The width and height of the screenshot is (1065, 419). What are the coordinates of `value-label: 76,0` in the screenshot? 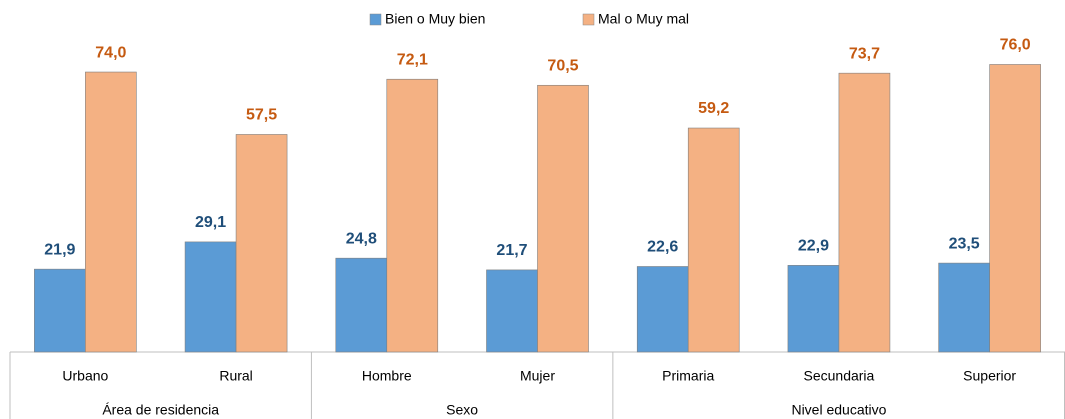 It's located at (1015, 45).